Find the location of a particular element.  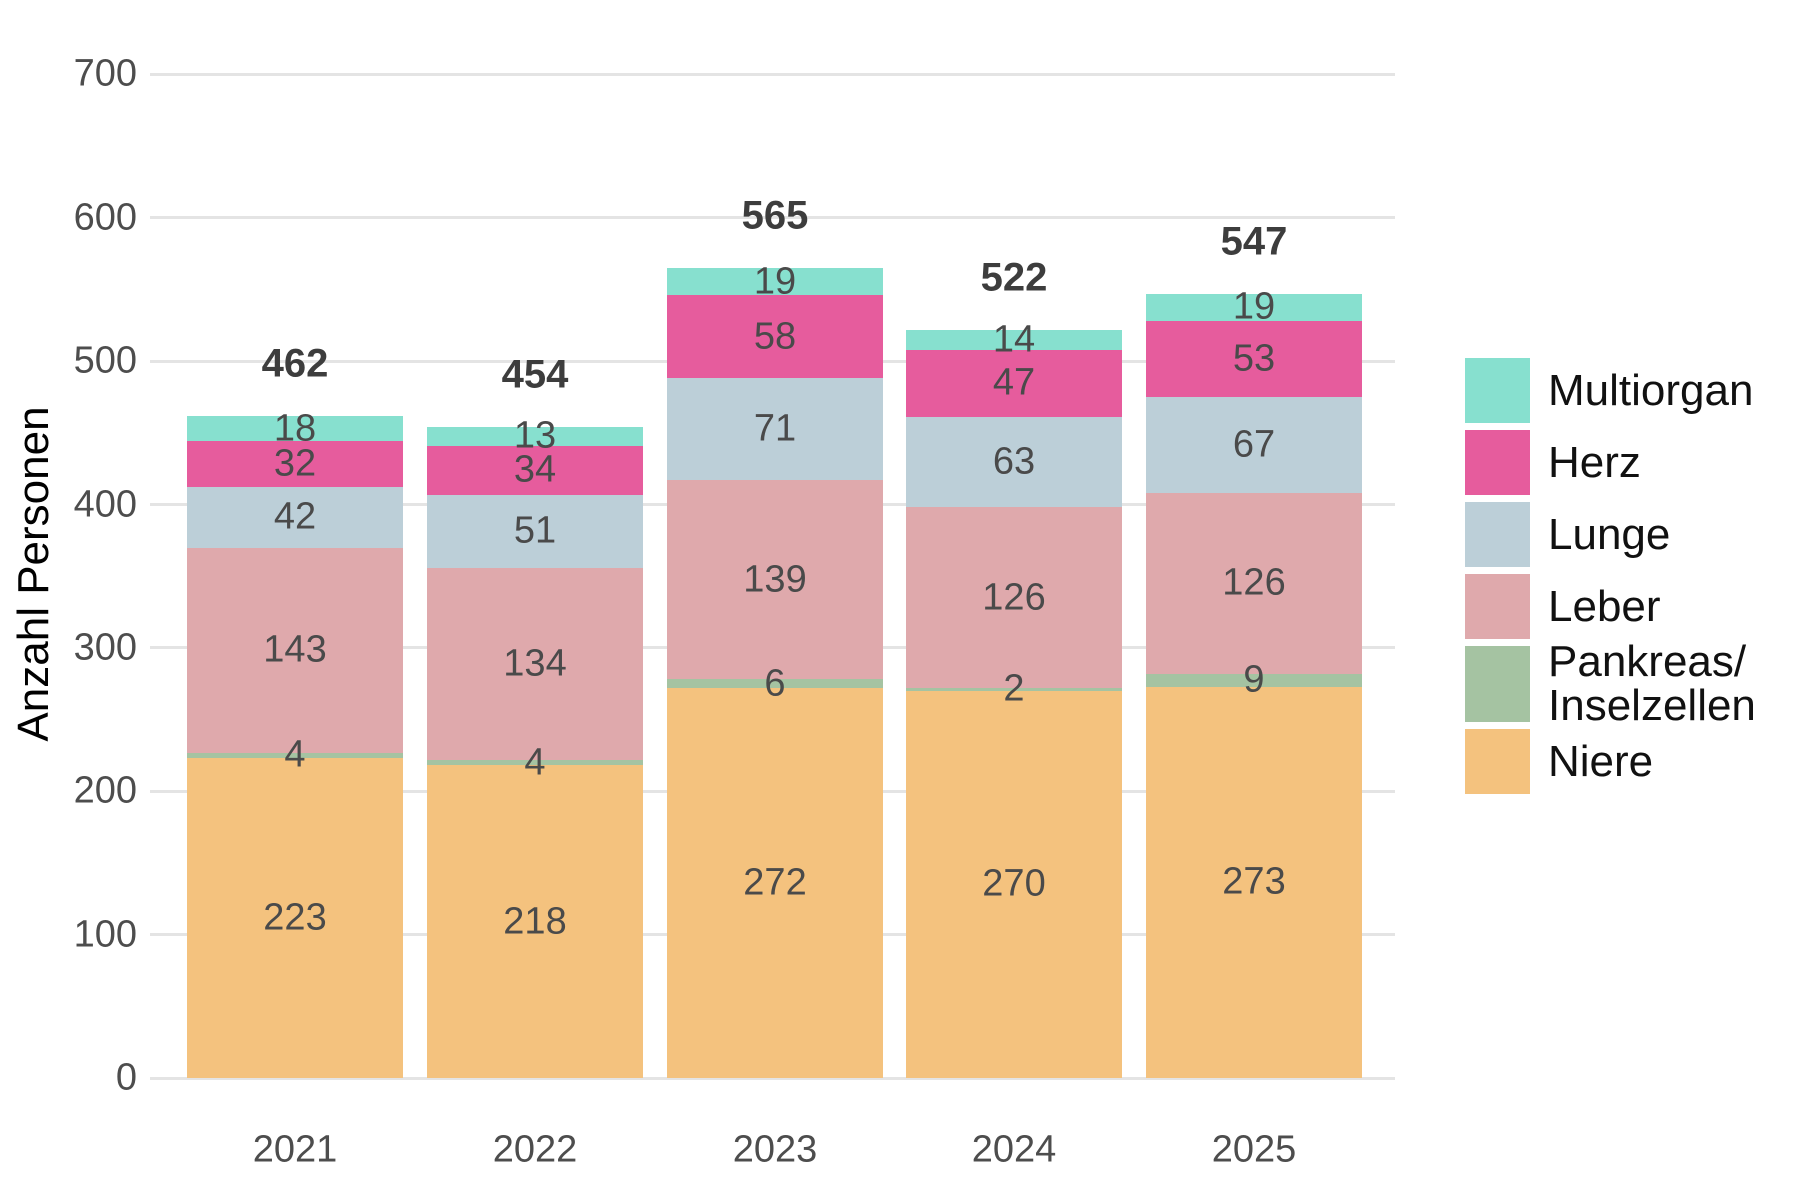

legend-item-herz: Herz is located at coordinates (1632, 462).